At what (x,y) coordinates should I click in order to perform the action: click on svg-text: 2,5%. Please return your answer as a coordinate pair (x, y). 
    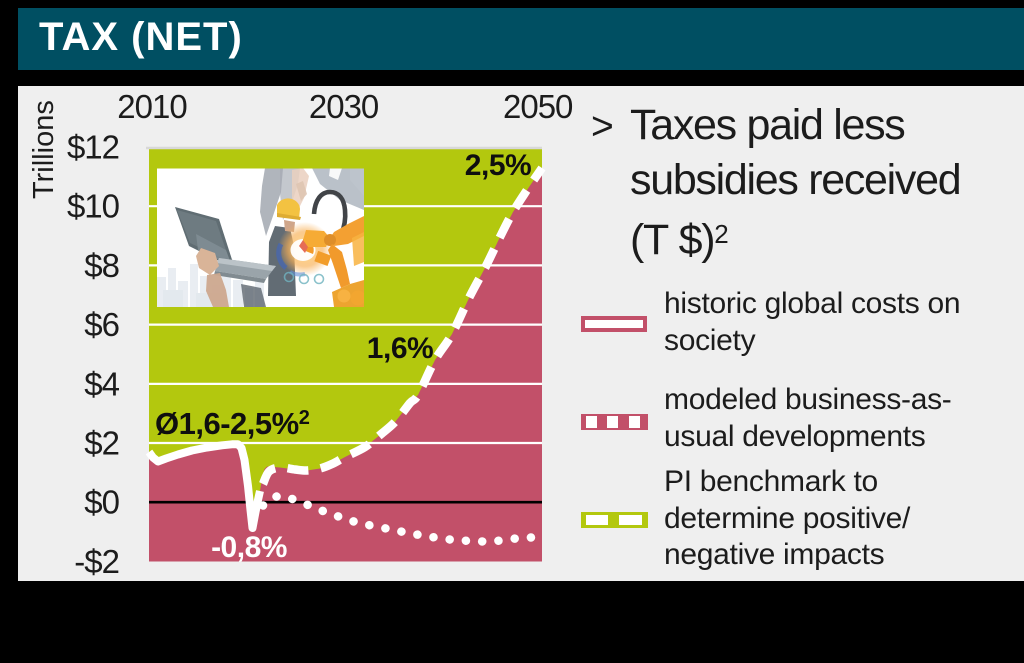
    Looking at the image, I should click on (498, 165).